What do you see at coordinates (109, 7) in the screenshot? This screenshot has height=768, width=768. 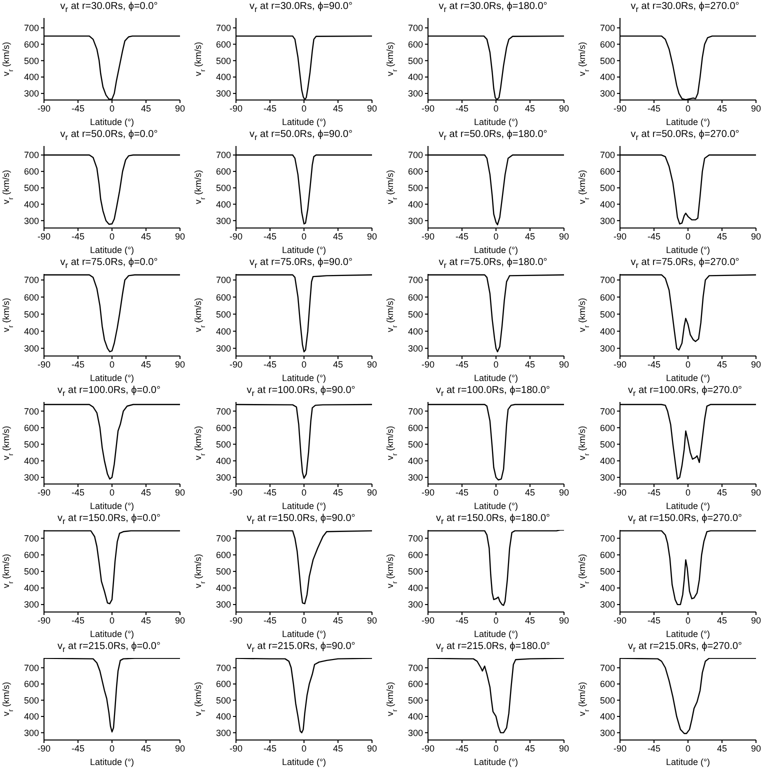 I see `chart-title: v$_{r}$ at r=30.0Rs, ϕ=0.0°` at bounding box center [109, 7].